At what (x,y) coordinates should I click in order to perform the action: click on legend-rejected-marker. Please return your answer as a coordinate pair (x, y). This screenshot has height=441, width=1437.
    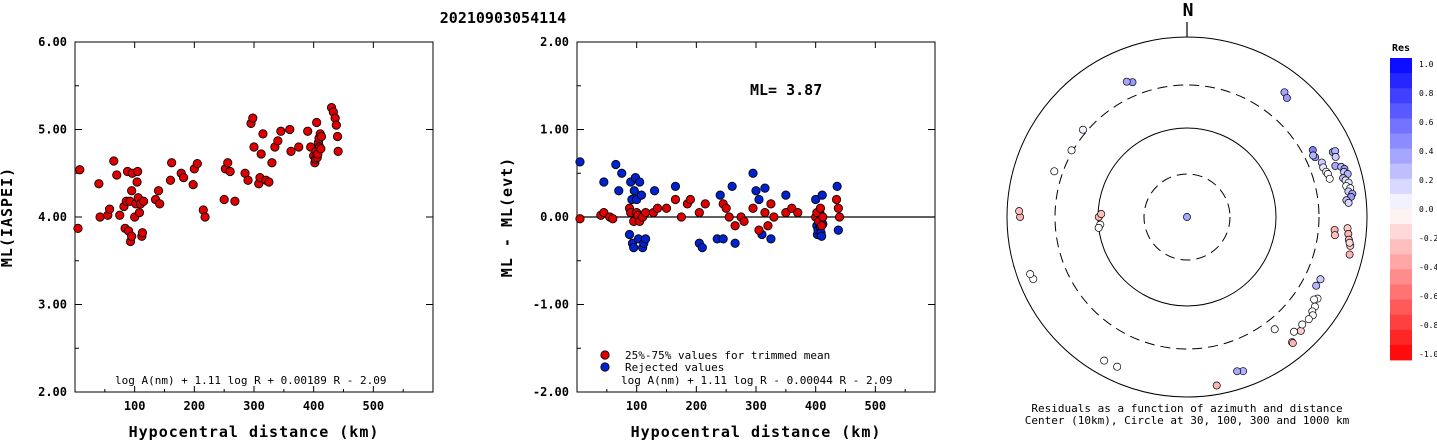
    Looking at the image, I should click on (605, 367).